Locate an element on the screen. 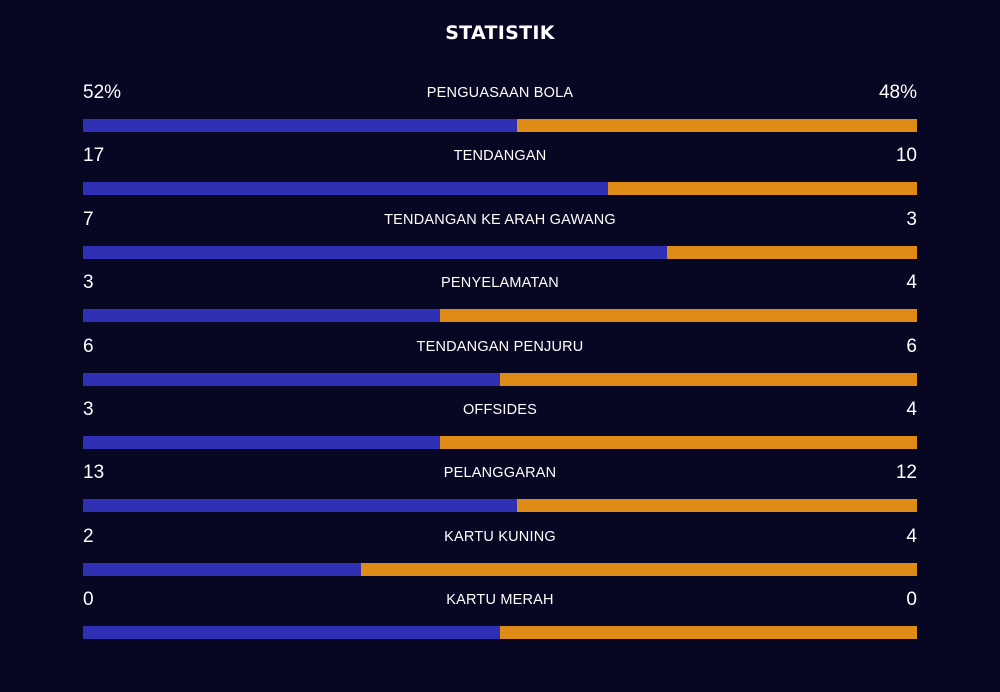 The height and width of the screenshot is (692, 1000). stat-label: KARTU KUNING is located at coordinates (500, 536).